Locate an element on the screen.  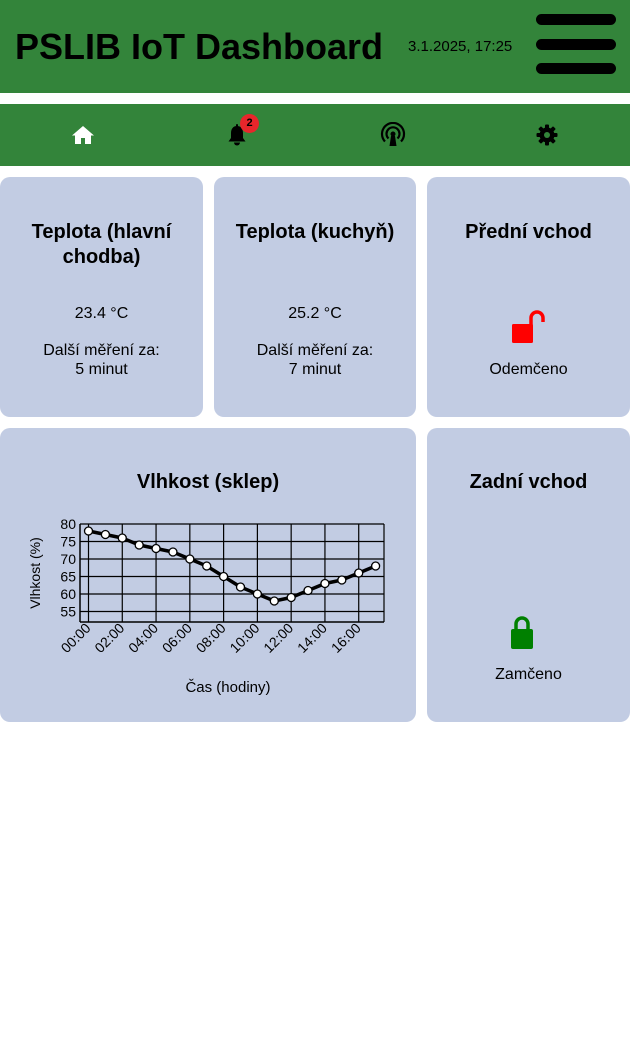
bell-icon is located at coordinates (237, 135).